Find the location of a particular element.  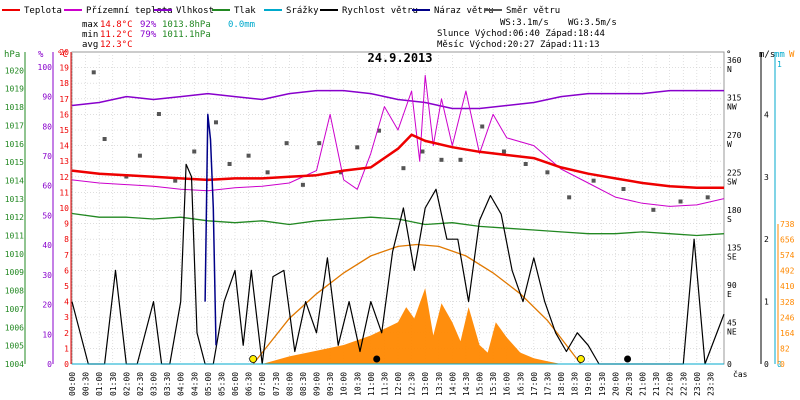

y-tick-temperature: 4 is located at coordinates (66, 302).